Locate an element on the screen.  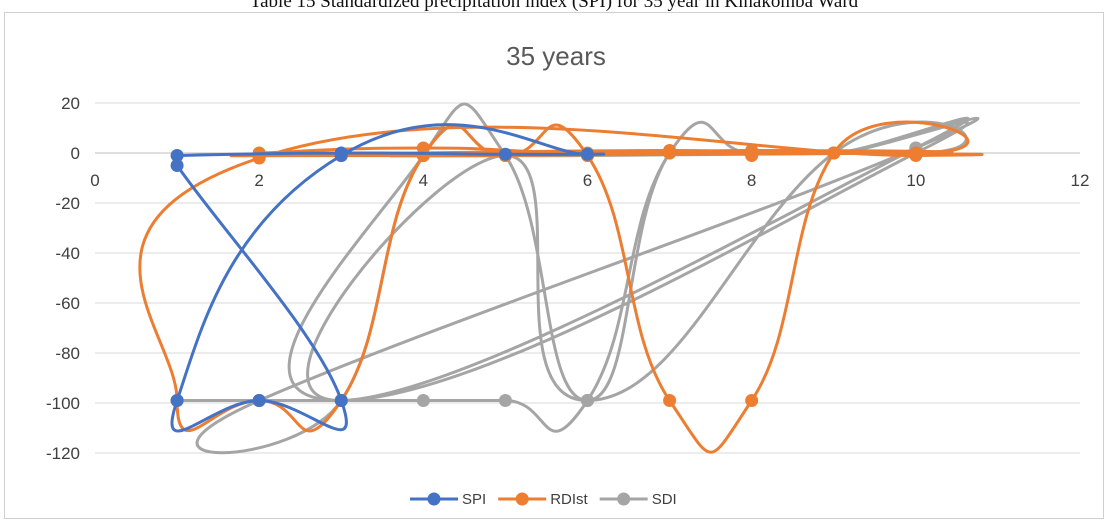
legend-item-spi: SPI is located at coordinates (448, 499).